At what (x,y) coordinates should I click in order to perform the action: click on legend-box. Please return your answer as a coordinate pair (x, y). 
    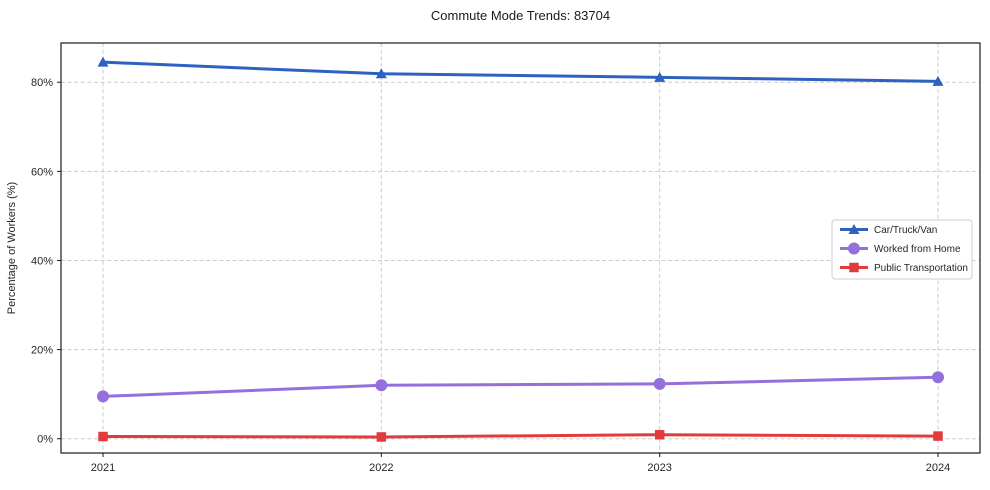
    Looking at the image, I should click on (902, 249).